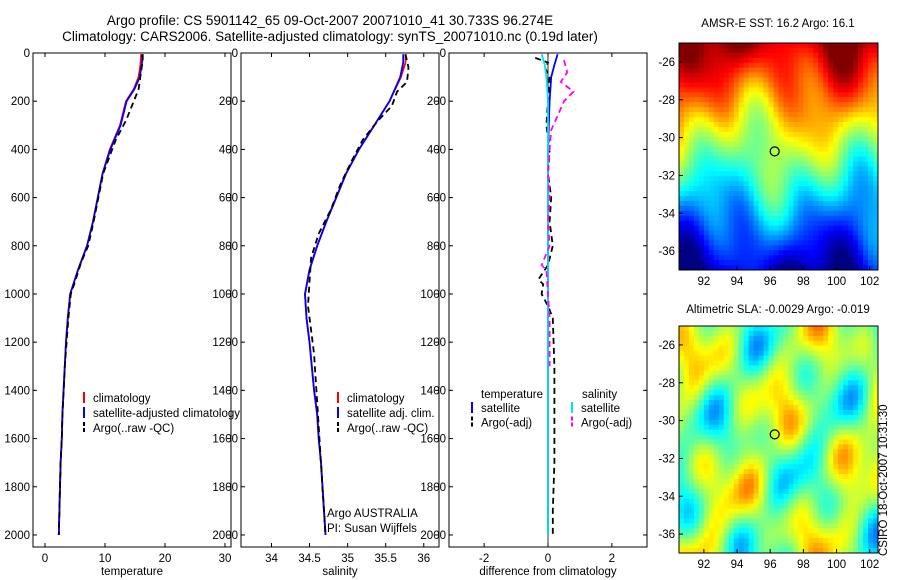 This screenshot has width=900, height=580. Describe the element at coordinates (225, 536) in the screenshot. I see `salinity-y-tick-label: 2000` at that location.